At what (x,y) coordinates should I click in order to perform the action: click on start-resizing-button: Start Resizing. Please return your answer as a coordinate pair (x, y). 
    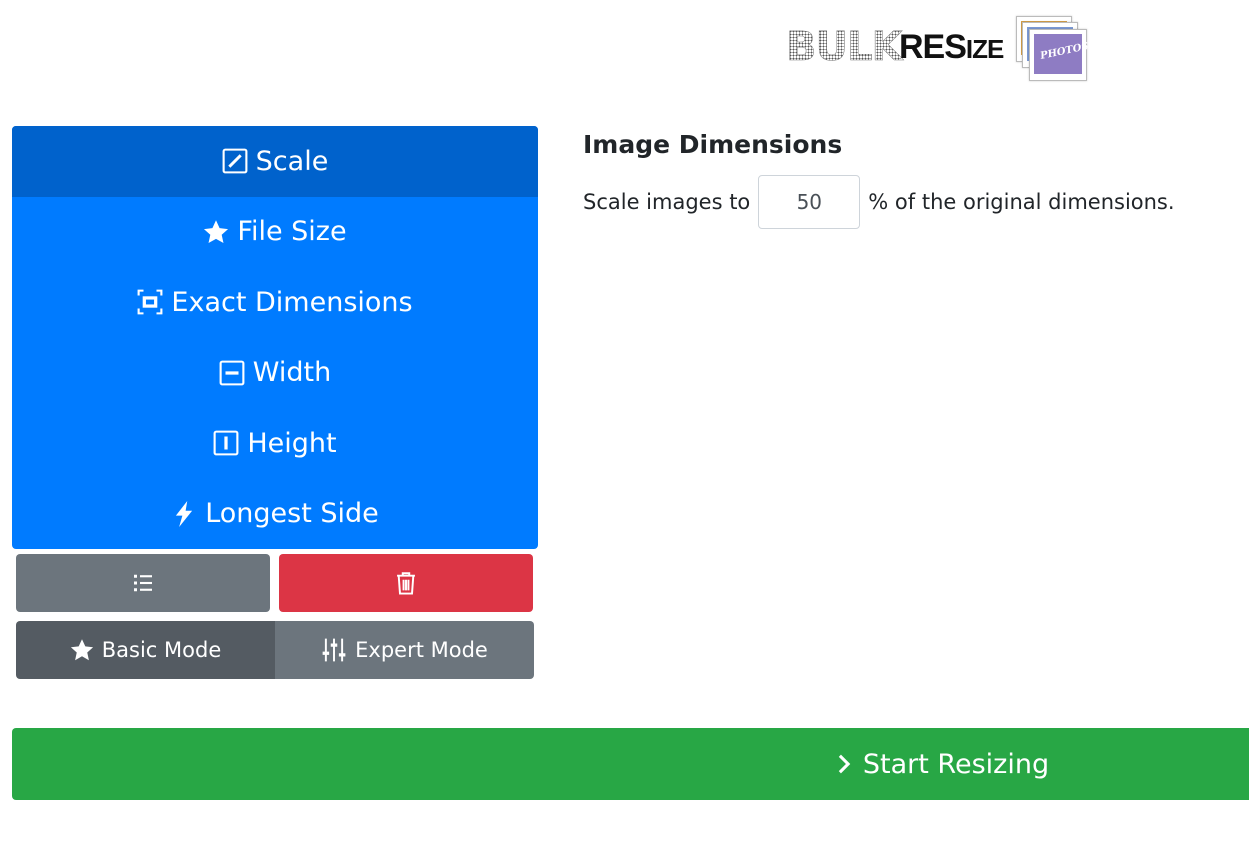
    Looking at the image, I should click on (630, 764).